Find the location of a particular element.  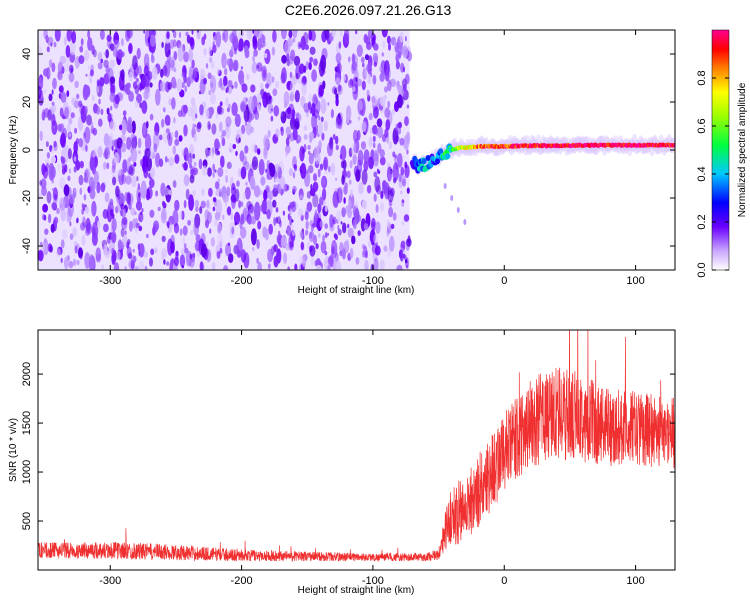

colorbar-tick-label: 0.8 is located at coordinates (702, 77).